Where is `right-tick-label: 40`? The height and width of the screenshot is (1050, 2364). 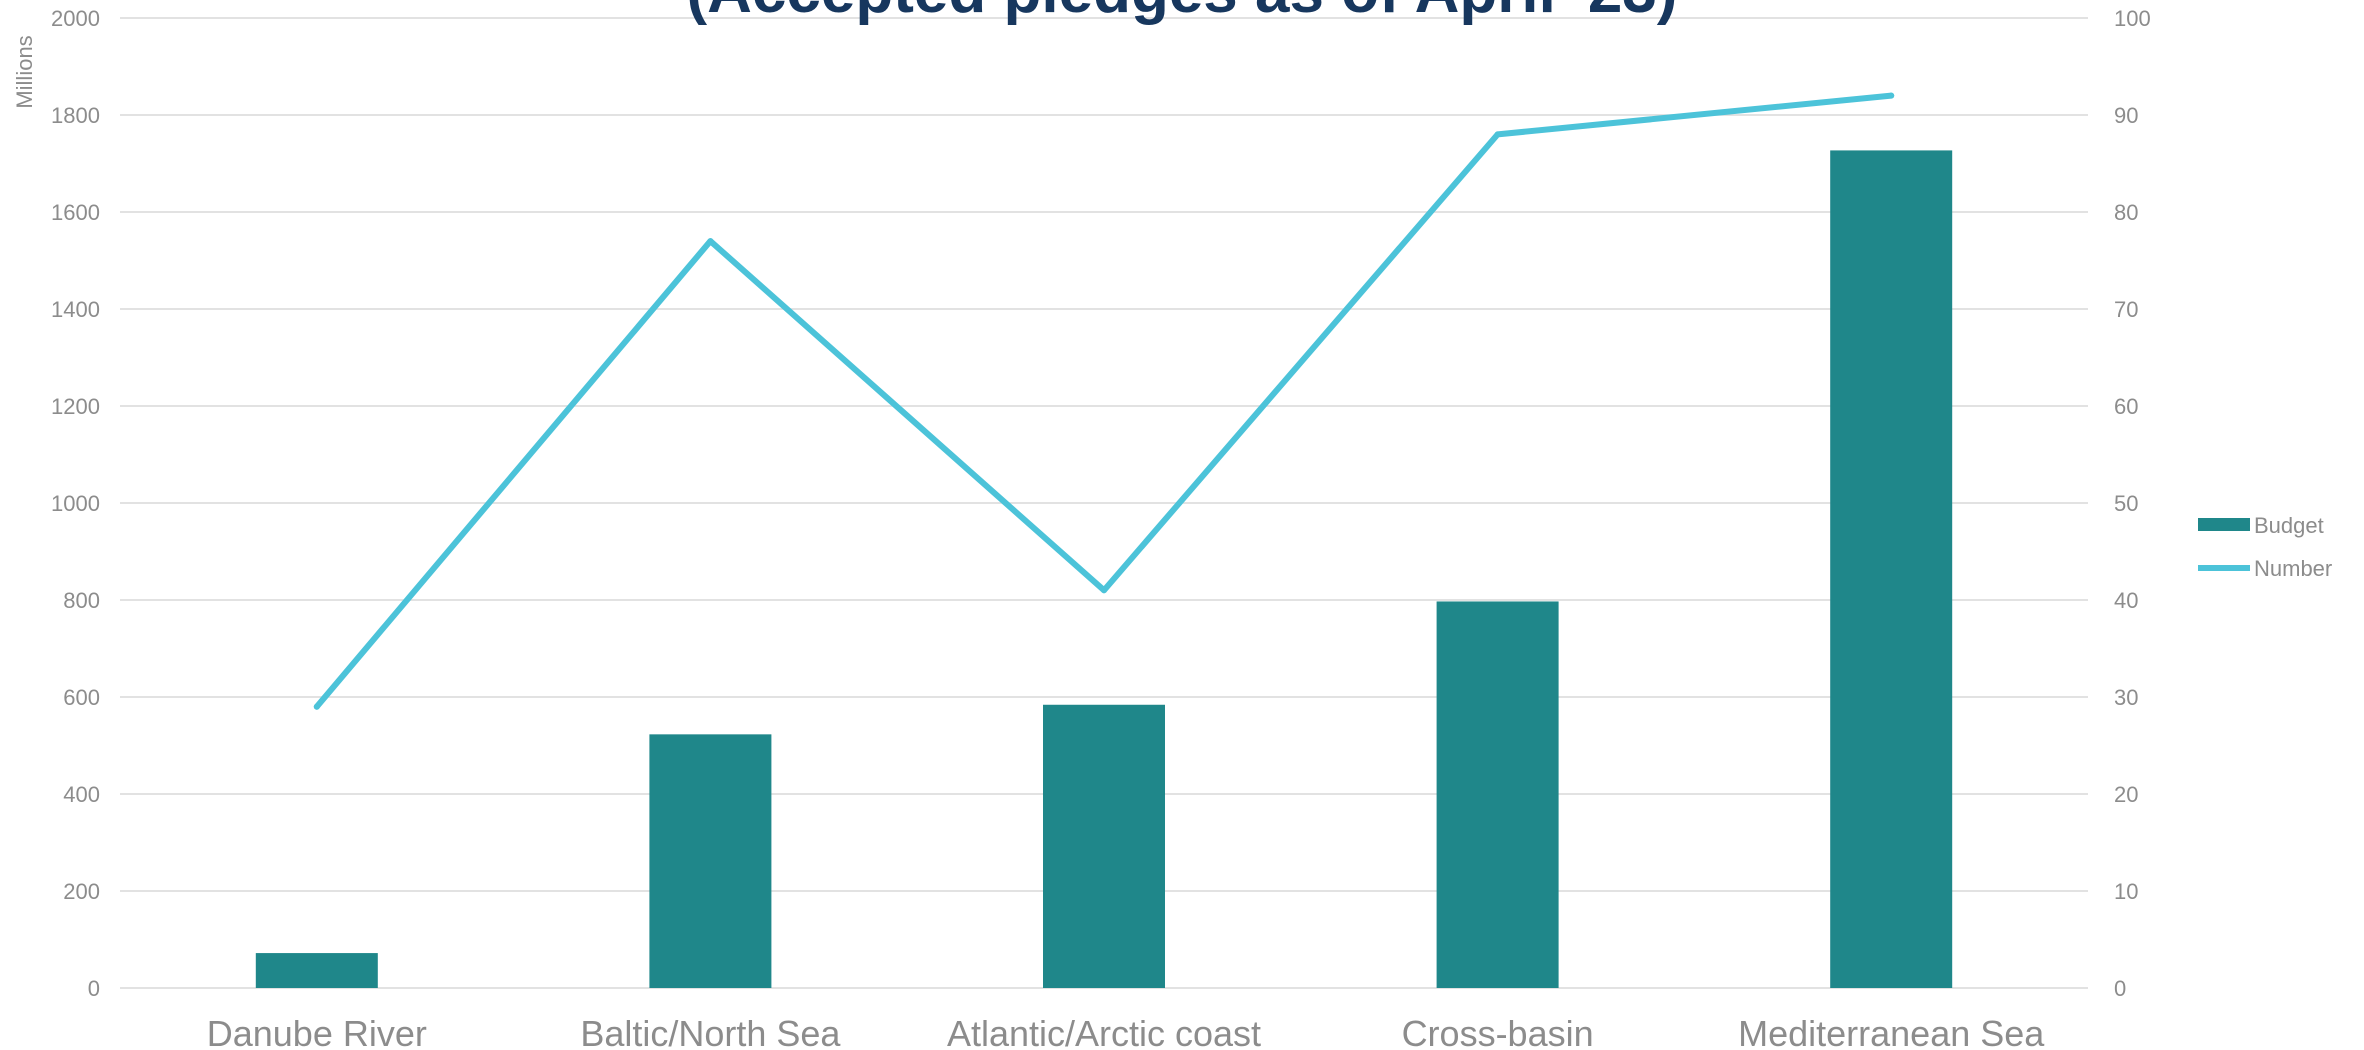
right-tick-label: 40 is located at coordinates (2126, 600).